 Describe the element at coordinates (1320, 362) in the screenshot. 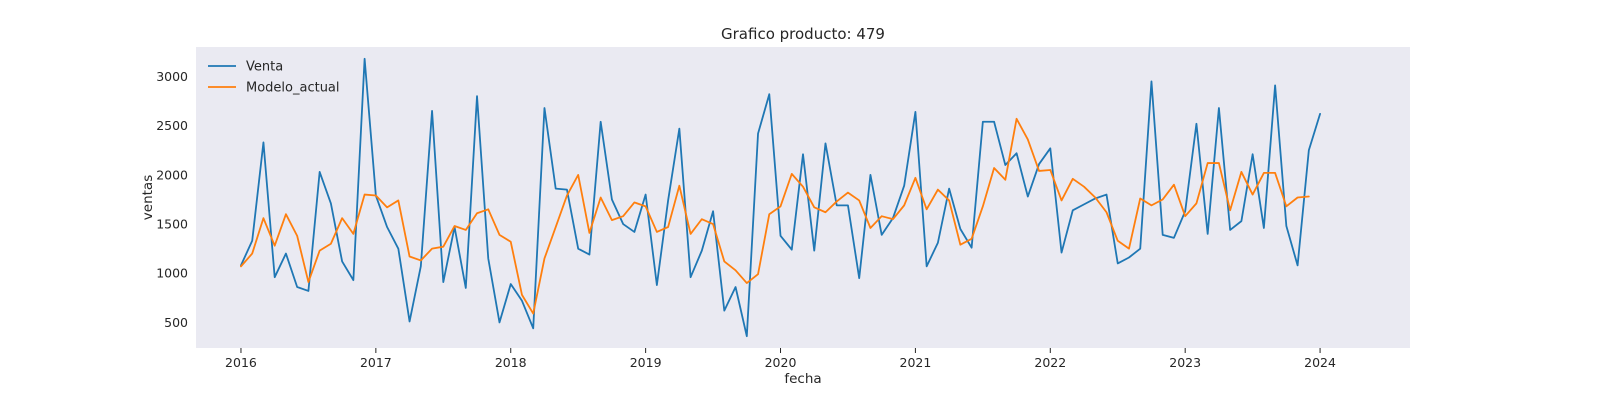

I see `x-tick-label: 2024` at that location.